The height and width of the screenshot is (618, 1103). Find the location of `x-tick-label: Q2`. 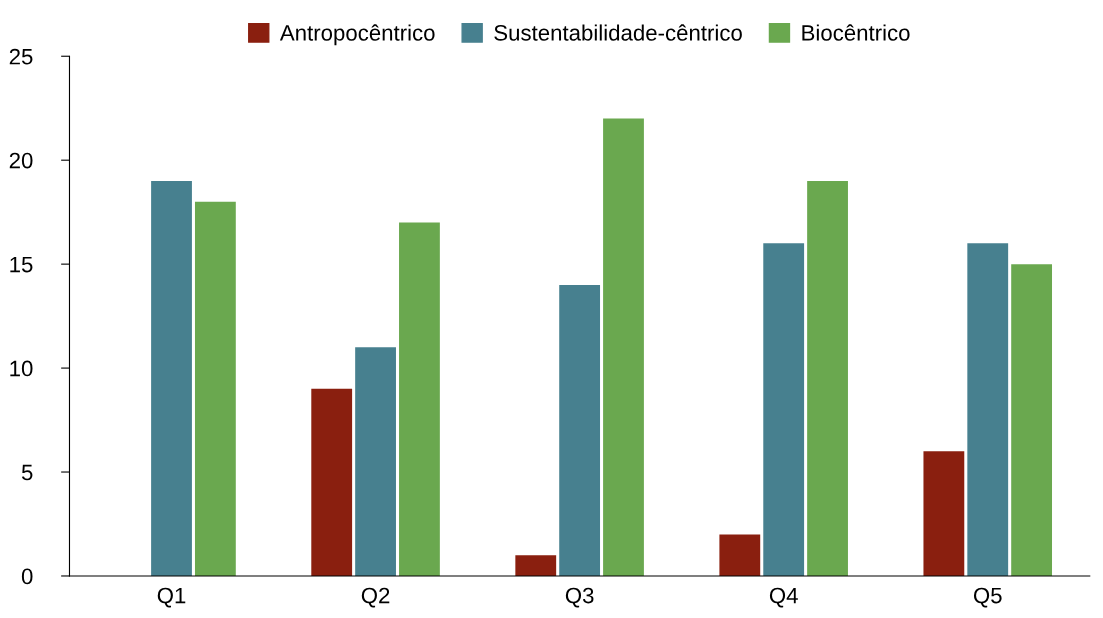

x-tick-label: Q2 is located at coordinates (375, 597).